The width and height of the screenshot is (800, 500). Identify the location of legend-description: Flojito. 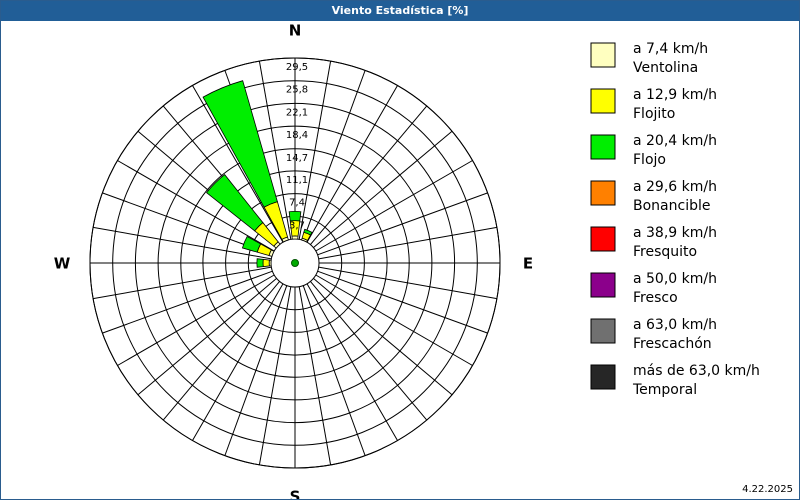
(654, 114).